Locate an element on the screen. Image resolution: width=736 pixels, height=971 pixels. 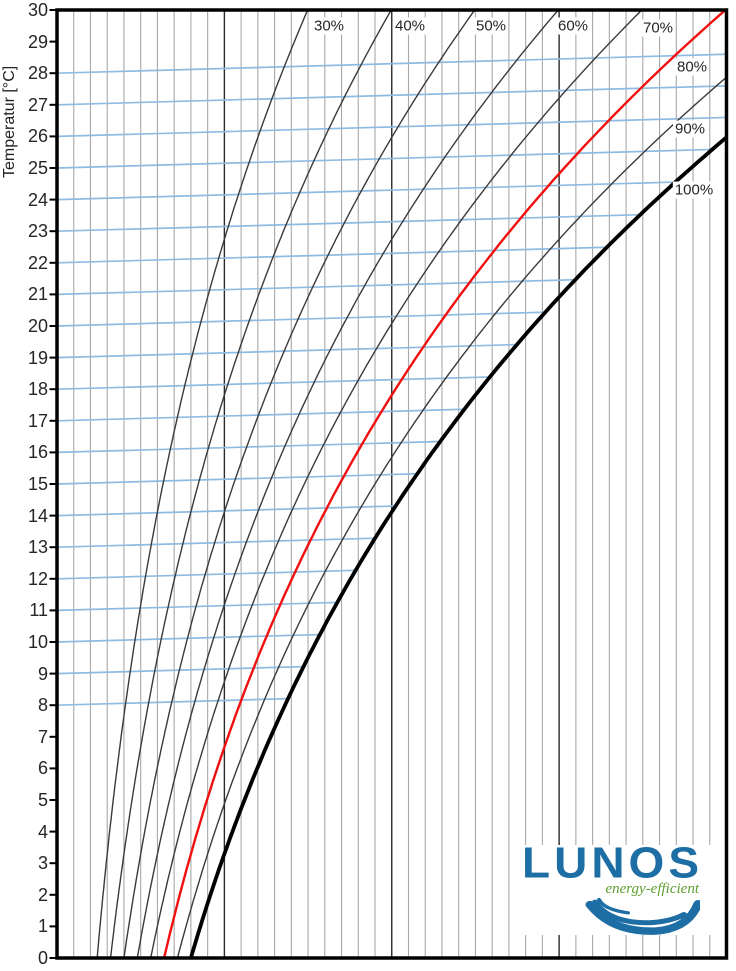
y-tick-label: 13 is located at coordinates (37, 547).